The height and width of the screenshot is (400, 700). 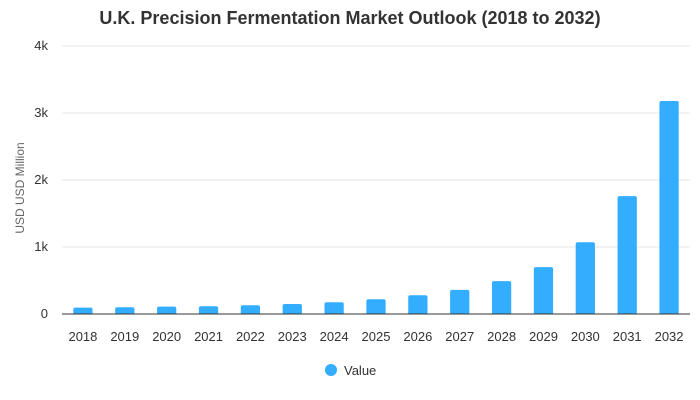 I want to click on y-tick-label: 0, so click(x=44, y=313).